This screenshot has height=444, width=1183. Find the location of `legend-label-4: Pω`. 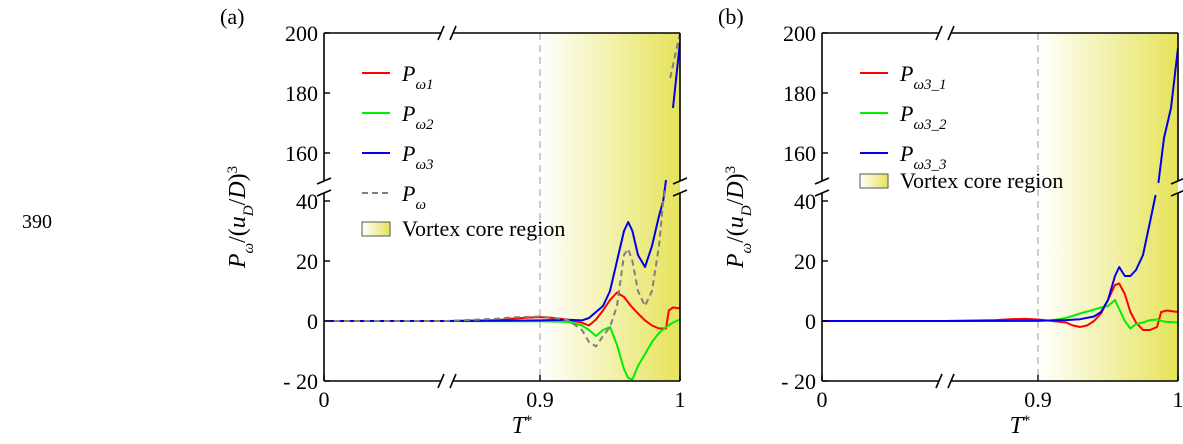

legend-label-4: Pω is located at coordinates (413, 197).